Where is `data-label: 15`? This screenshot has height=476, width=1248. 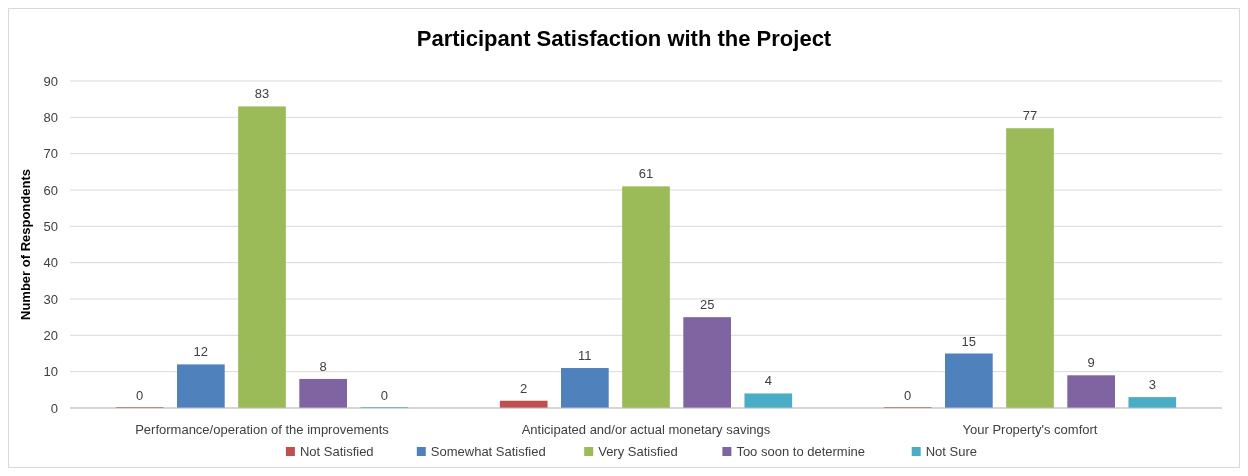
data-label: 15 is located at coordinates (969, 341).